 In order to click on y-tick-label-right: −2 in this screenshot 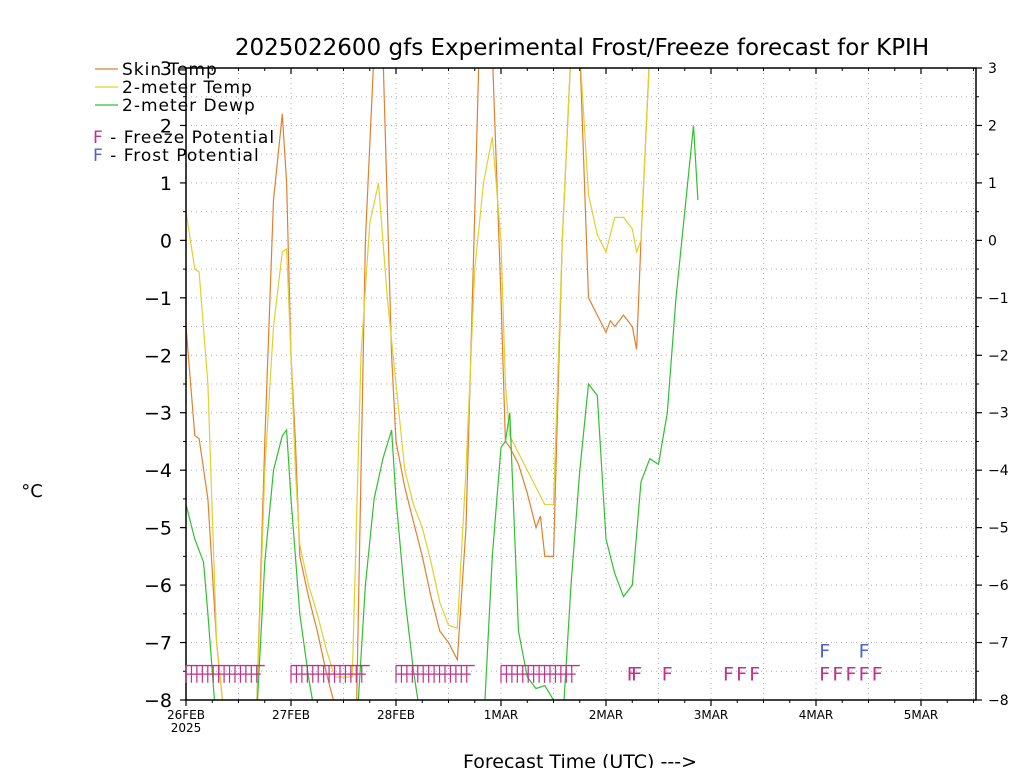, I will do `click(998, 356)`.